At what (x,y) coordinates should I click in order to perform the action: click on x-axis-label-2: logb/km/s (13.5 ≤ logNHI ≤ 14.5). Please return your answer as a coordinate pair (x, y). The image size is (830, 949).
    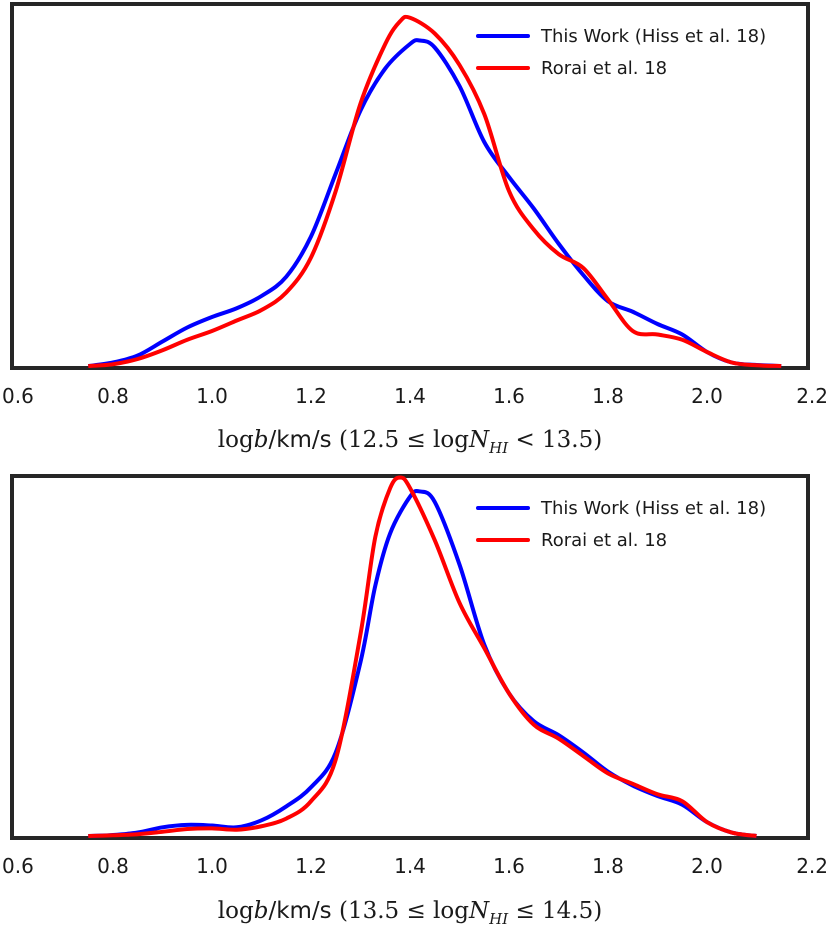
    Looking at the image, I should click on (410, 913).